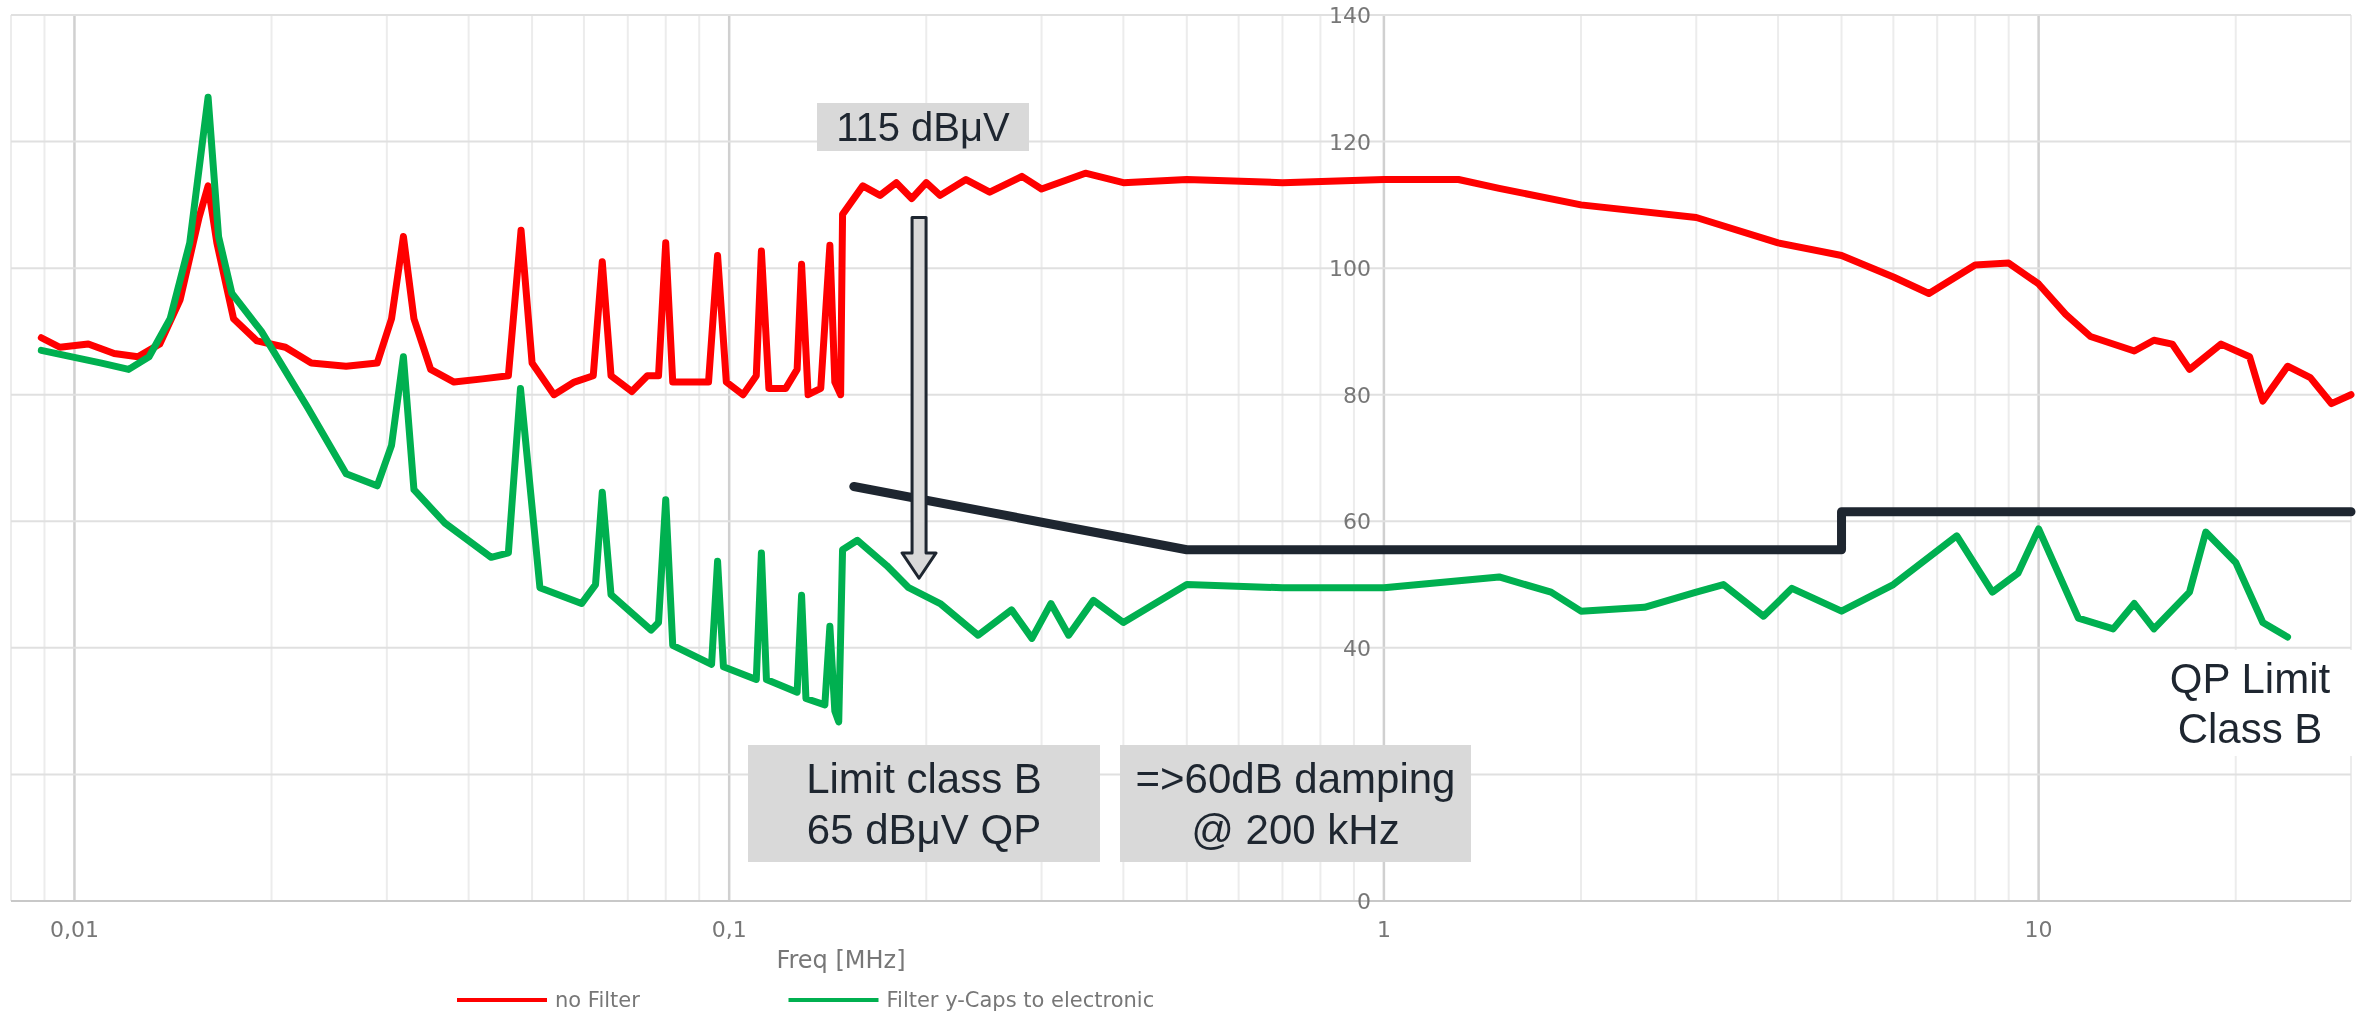 The image size is (2372, 1015). I want to click on y-tick-label: 120, so click(1350, 142).